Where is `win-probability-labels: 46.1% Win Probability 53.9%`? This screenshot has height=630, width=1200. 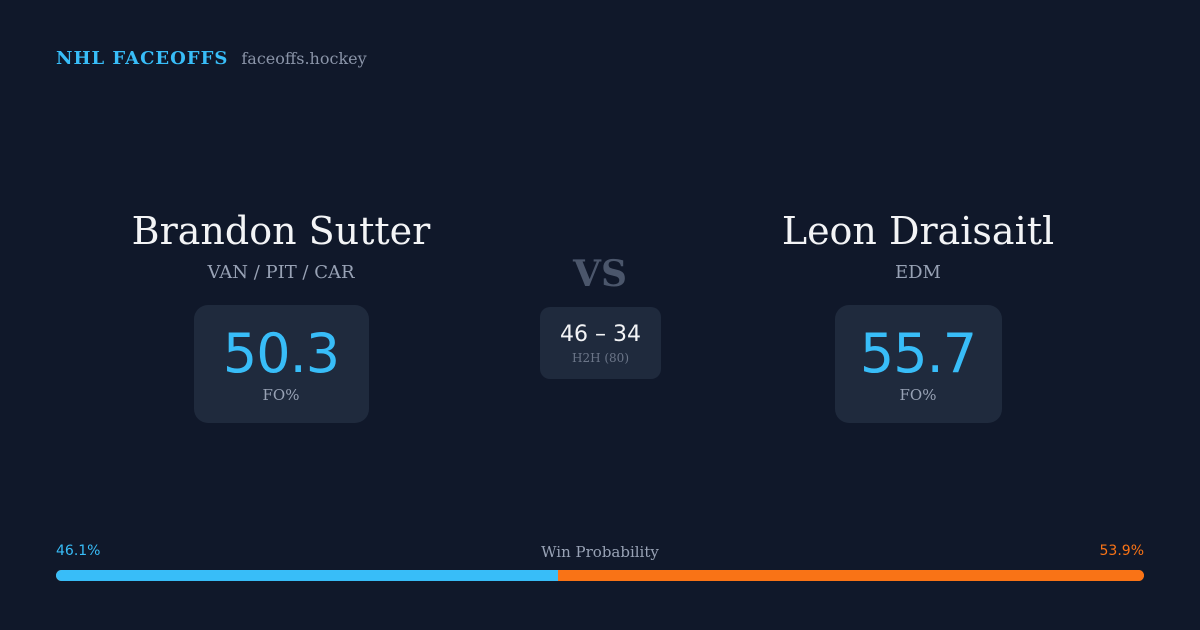
win-probability-labels: 46.1% Win Probability 53.9% is located at coordinates (600, 553).